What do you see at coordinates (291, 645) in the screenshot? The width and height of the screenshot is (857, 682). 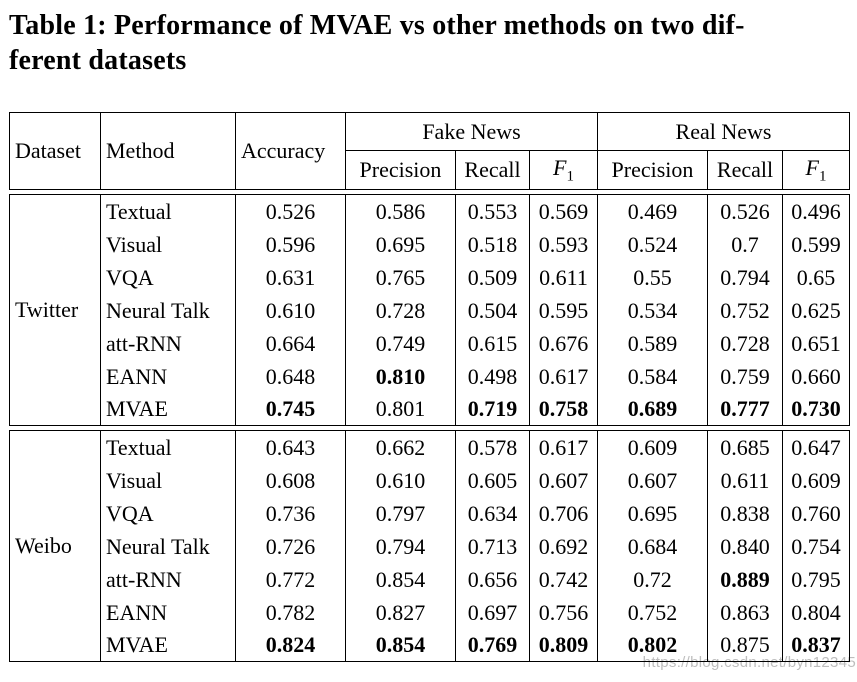 I see `value-cell: 0.824` at bounding box center [291, 645].